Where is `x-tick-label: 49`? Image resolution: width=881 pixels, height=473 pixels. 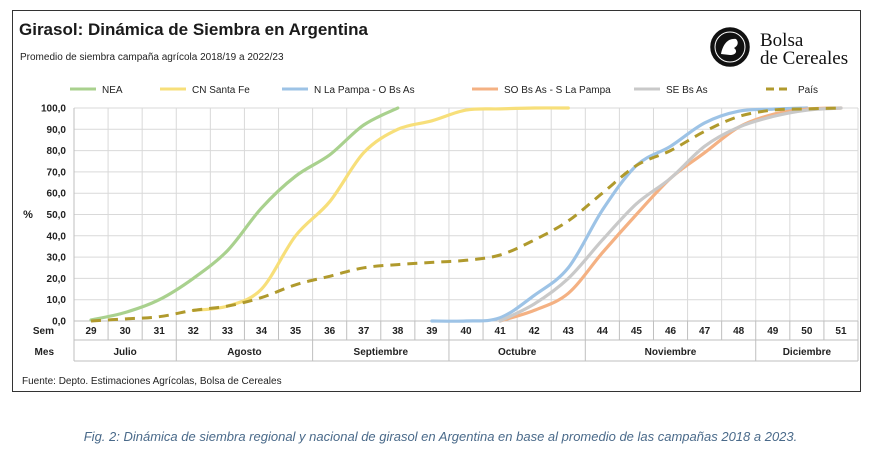
x-tick-label: 49 is located at coordinates (773, 331).